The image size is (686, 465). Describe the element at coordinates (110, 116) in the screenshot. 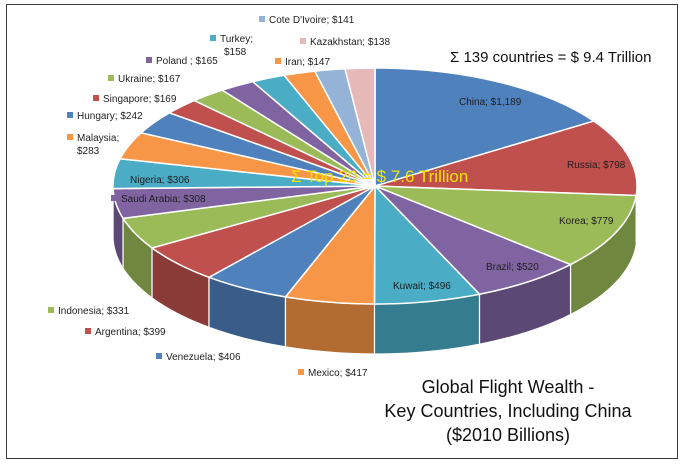

I see `label-text-hungary: Hungary; $242` at that location.